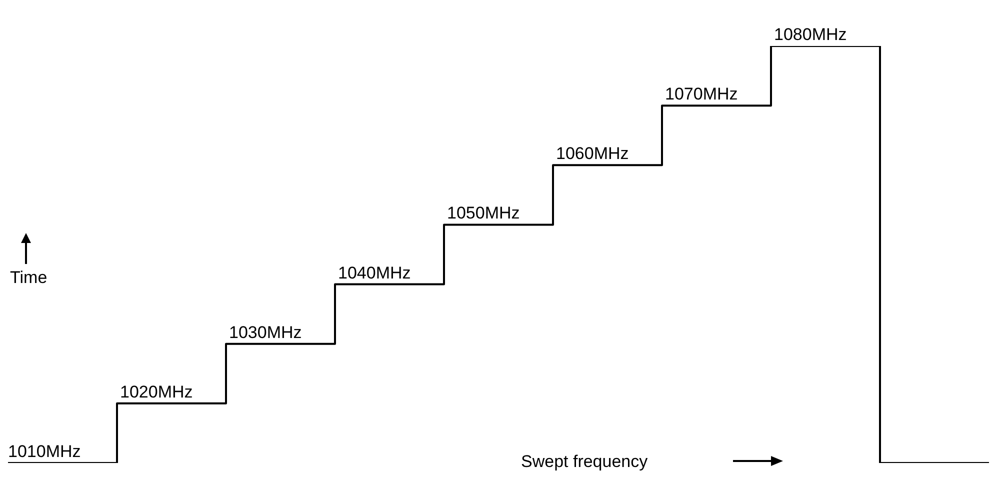 The height and width of the screenshot is (482, 999). What do you see at coordinates (265, 332) in the screenshot?
I see `data-label: 1030MHz` at bounding box center [265, 332].